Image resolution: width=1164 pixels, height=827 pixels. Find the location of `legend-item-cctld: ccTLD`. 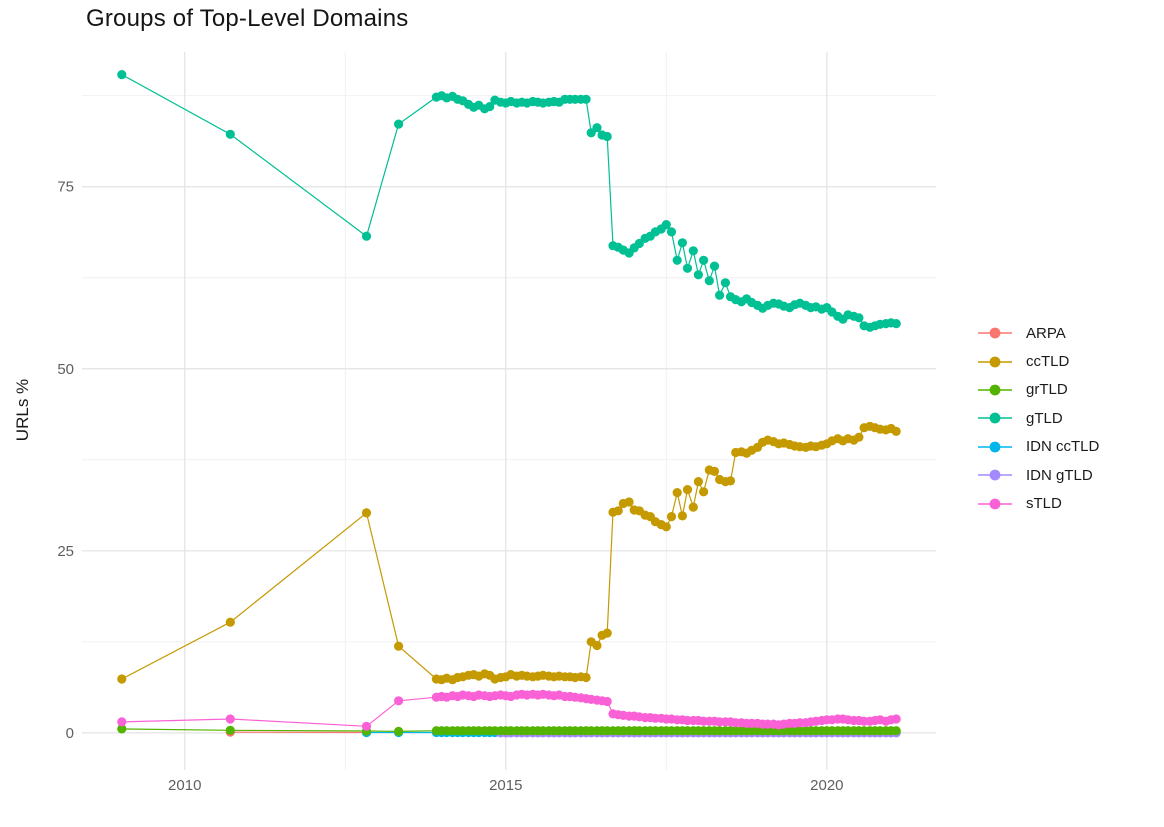

legend-item-cctld: ccTLD is located at coordinates (1038, 361).